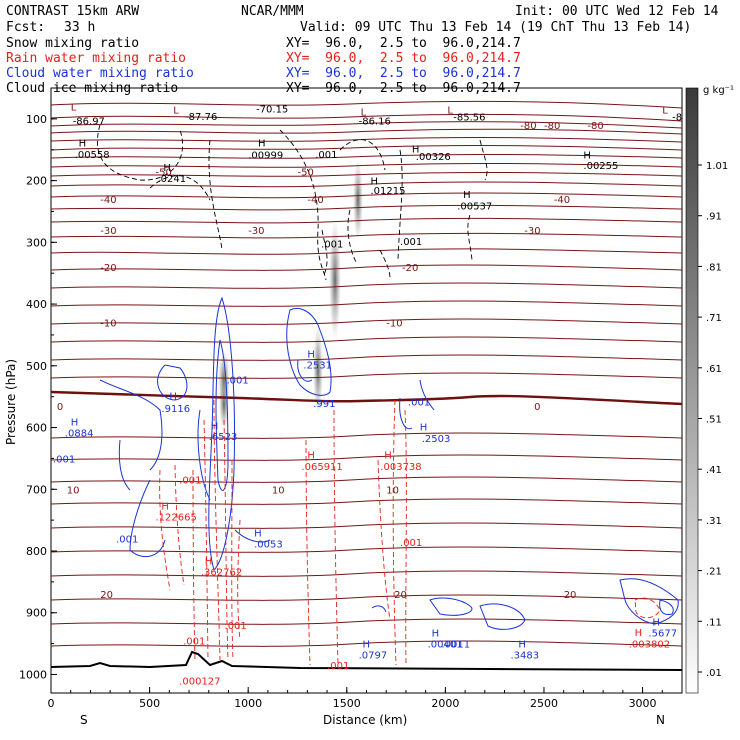 The height and width of the screenshot is (740, 740). Describe the element at coordinates (714, 318) in the screenshot. I see `colorbar-tick-label: .71` at that location.